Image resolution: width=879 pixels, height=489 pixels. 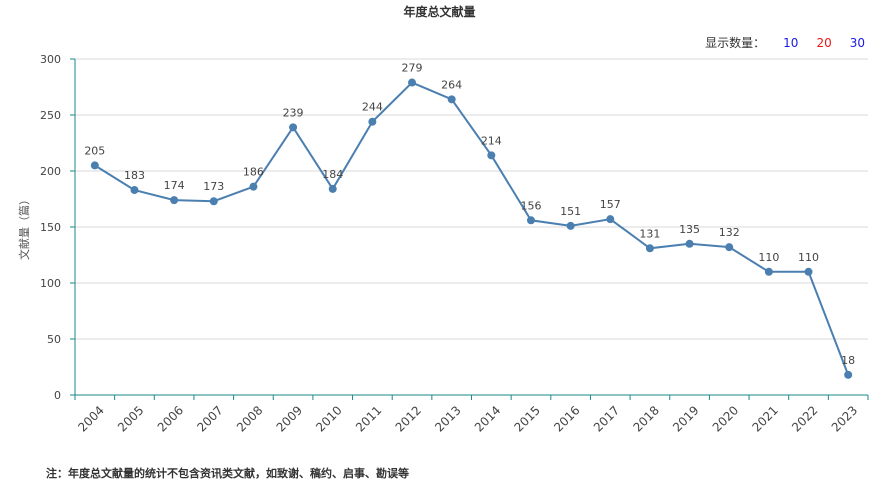 I want to click on data-label: 186, so click(x=253, y=172).